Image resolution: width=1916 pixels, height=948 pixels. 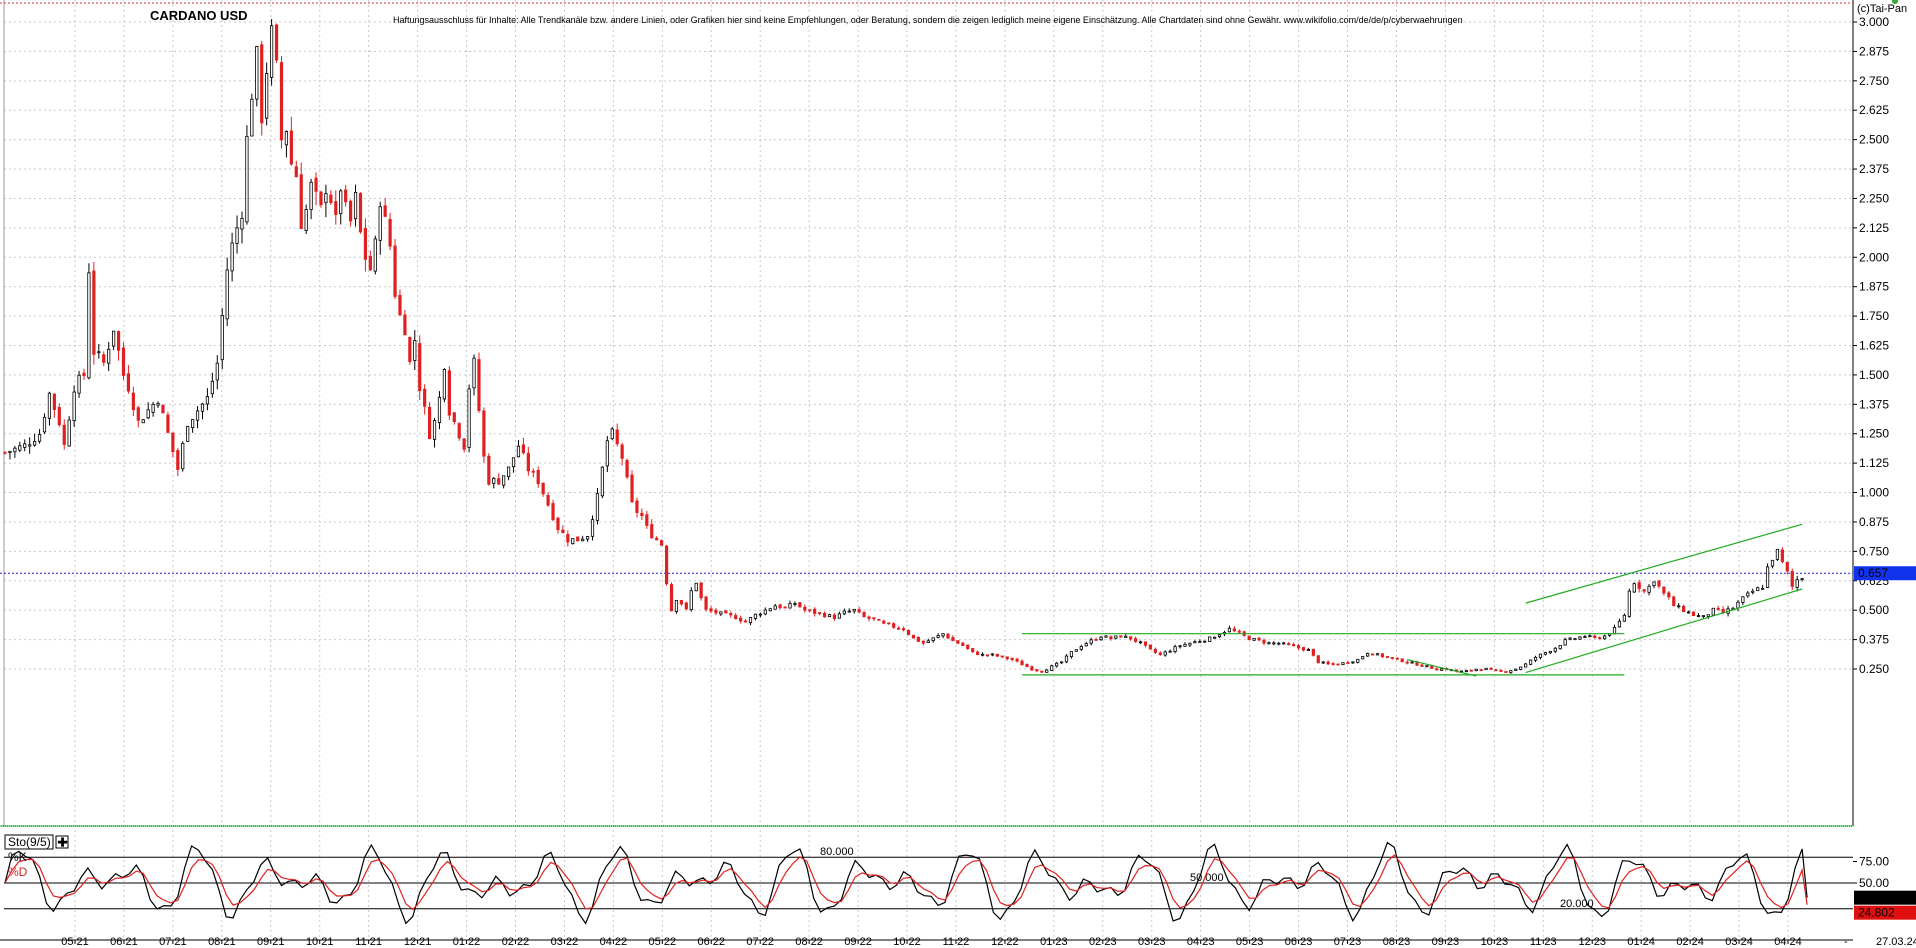 I want to click on plus-icon: ✚, so click(x=63, y=843).